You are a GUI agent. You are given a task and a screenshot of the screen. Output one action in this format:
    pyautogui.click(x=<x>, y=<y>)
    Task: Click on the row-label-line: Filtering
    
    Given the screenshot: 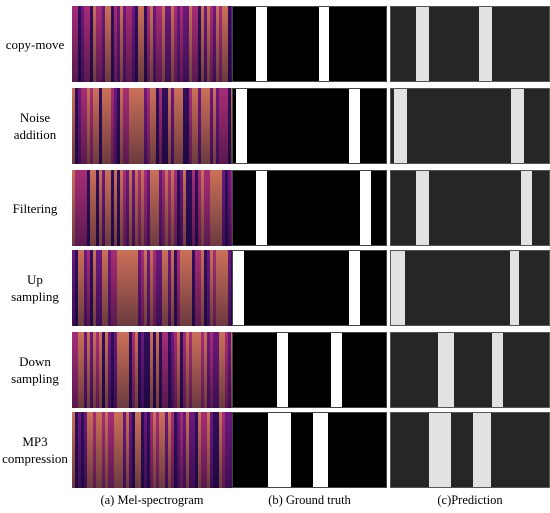 What is the action you would take?
    pyautogui.click(x=35, y=208)
    